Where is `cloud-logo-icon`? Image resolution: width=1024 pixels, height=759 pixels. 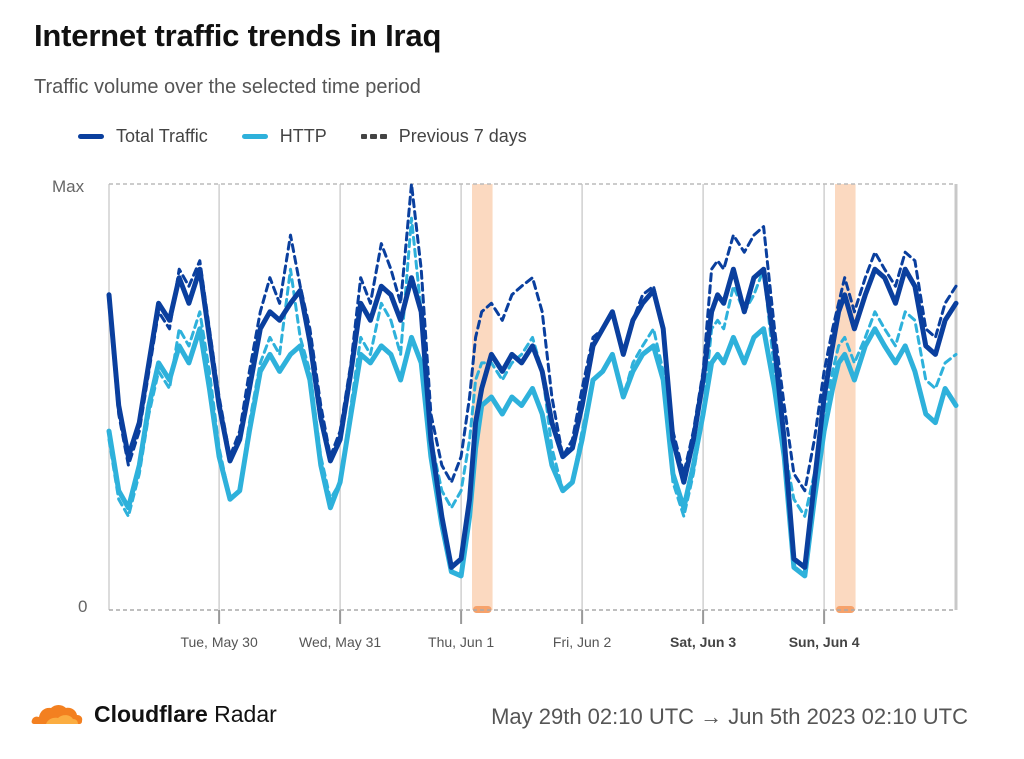 cloud-logo-icon is located at coordinates (57, 714).